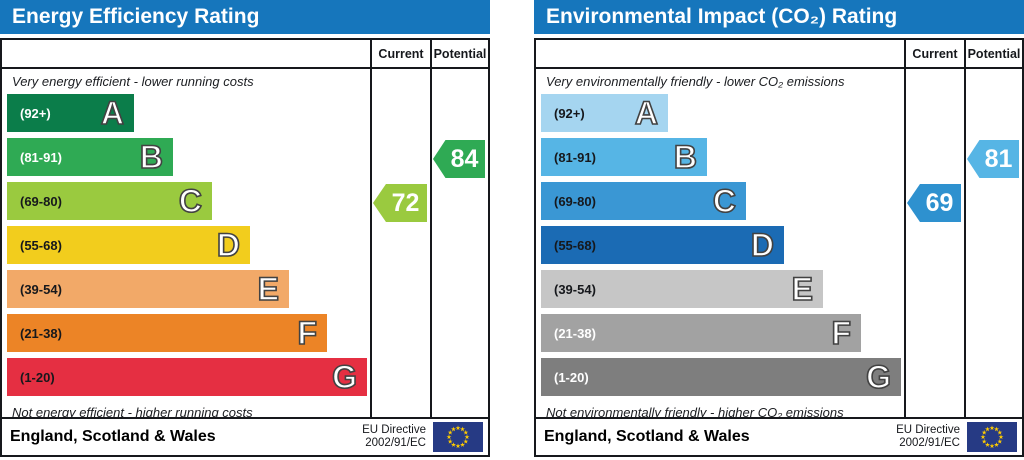 Image resolution: width=1024 pixels, height=460 pixels. I want to click on environmental-title-bar: Environmental Impact (CO₂) Rating, so click(779, 17).